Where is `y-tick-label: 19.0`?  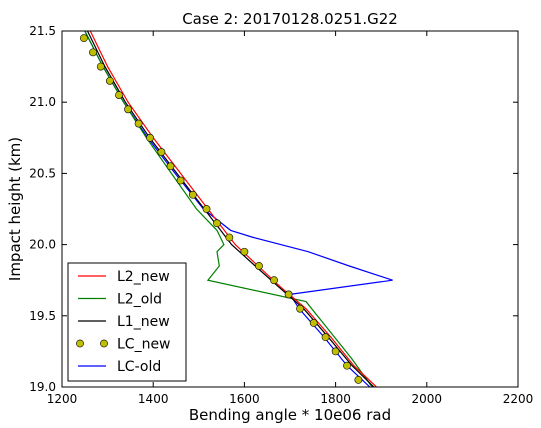
y-tick-label: 19.0 is located at coordinates (42, 387).